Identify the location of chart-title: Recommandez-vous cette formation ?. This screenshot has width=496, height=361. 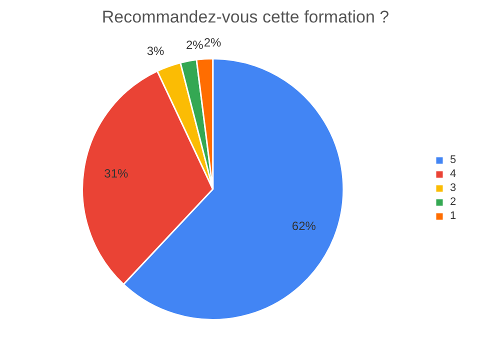
(246, 17).